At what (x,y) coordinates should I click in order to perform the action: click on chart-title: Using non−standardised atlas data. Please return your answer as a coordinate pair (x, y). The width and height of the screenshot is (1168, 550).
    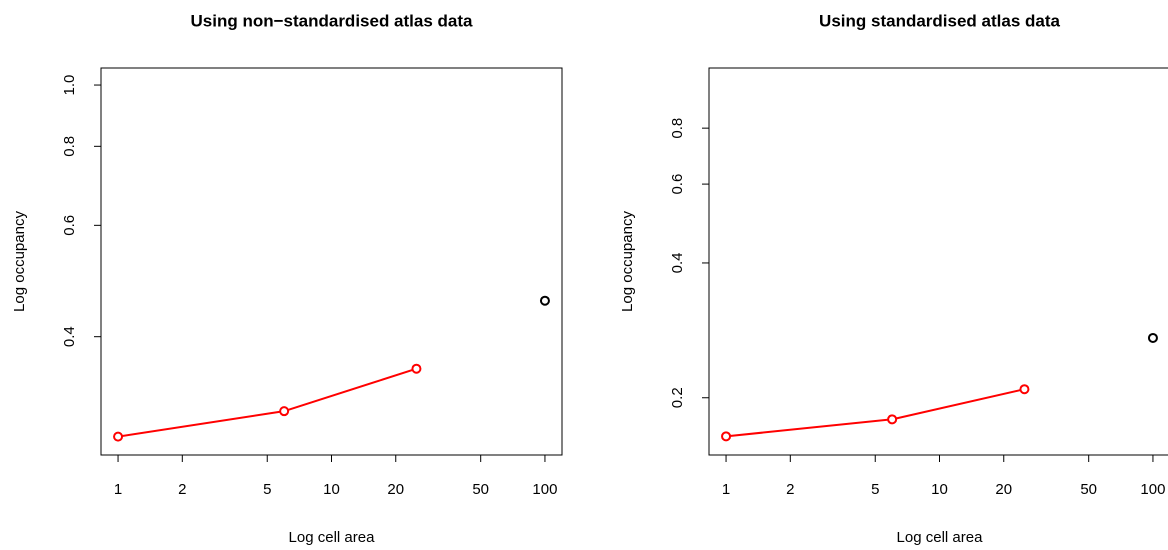
    Looking at the image, I should click on (332, 20).